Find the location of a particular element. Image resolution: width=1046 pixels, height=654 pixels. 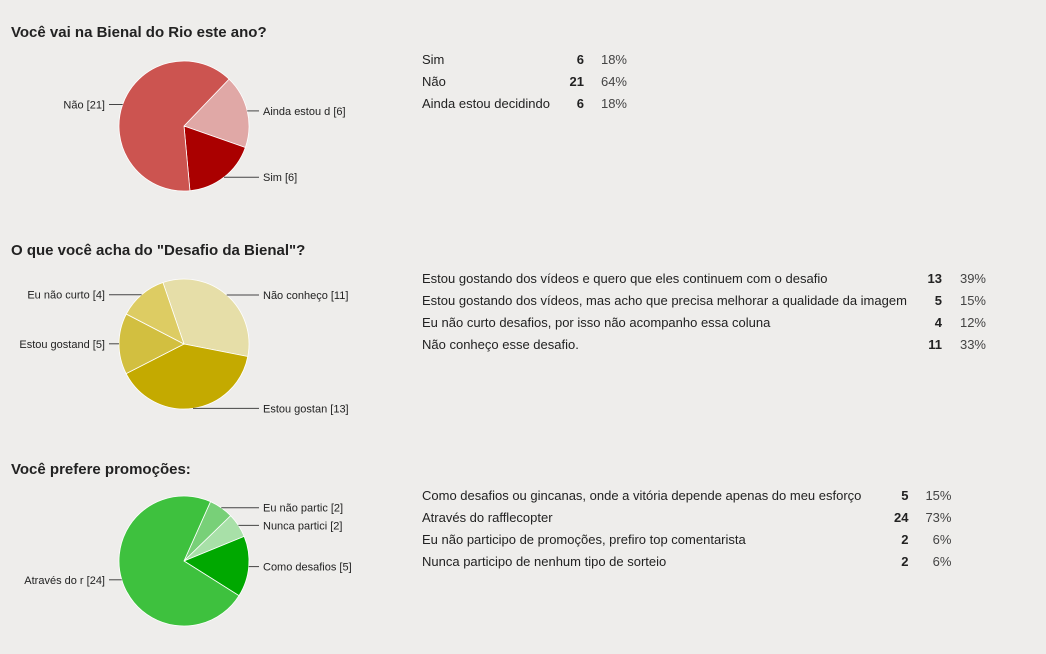

question-title: Você prefere promoções: is located at coordinates (101, 469).